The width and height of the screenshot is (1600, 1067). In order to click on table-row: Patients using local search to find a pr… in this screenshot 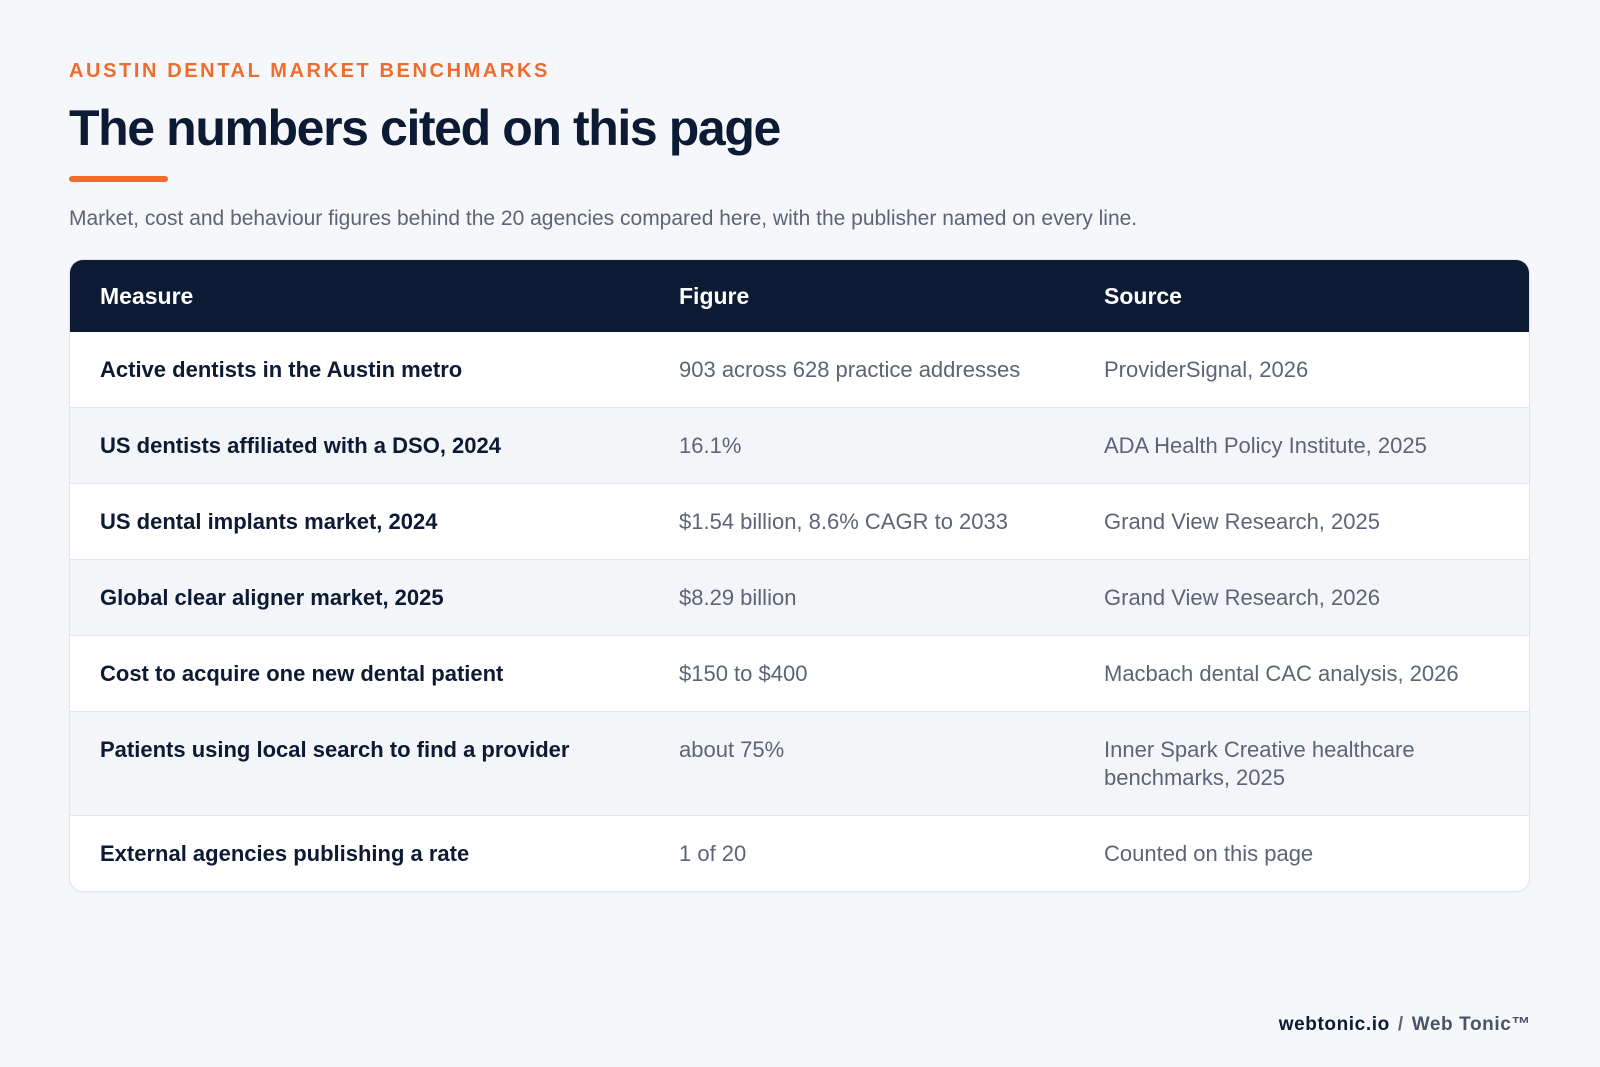, I will do `click(799, 763)`.